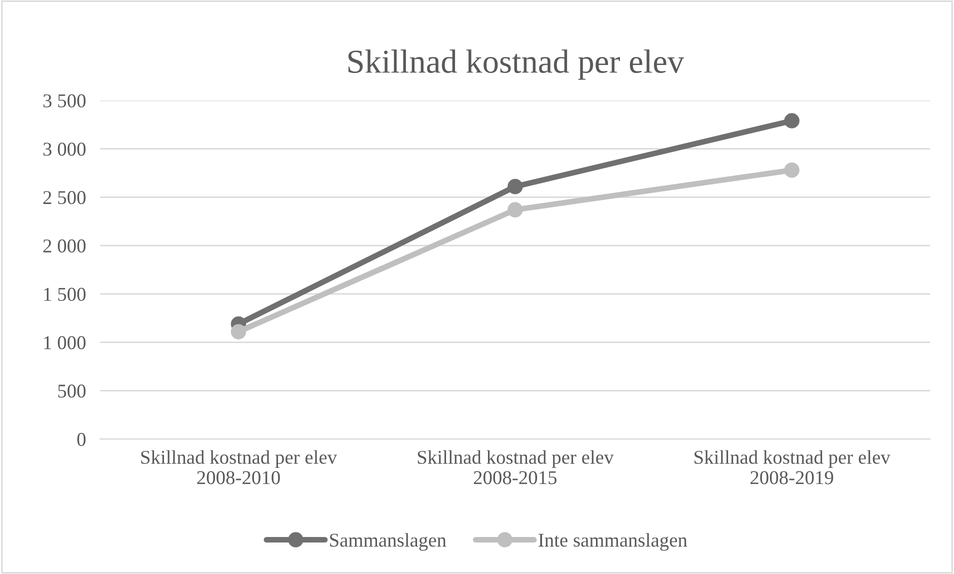 The height and width of the screenshot is (574, 954). Describe the element at coordinates (516, 467) in the screenshot. I see `x-tick-label: Skillnad kostnad per elev 2008-2015` at that location.